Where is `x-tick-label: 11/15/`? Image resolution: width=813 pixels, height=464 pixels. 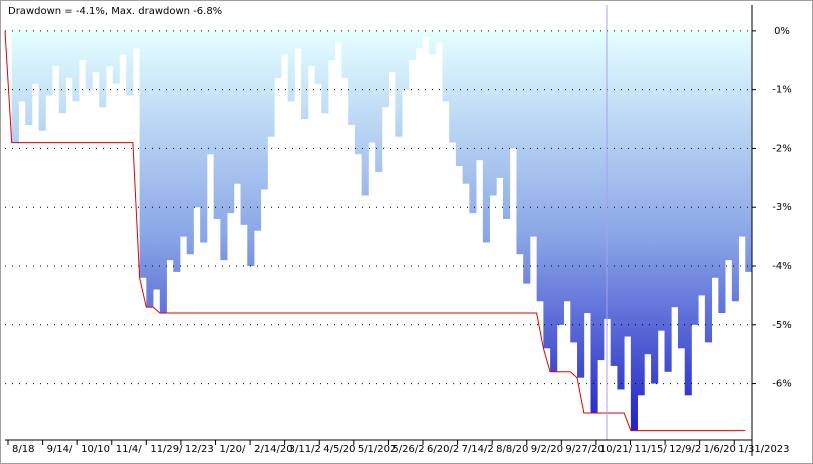 x-tick-label: 11/15/ is located at coordinates (651, 449).